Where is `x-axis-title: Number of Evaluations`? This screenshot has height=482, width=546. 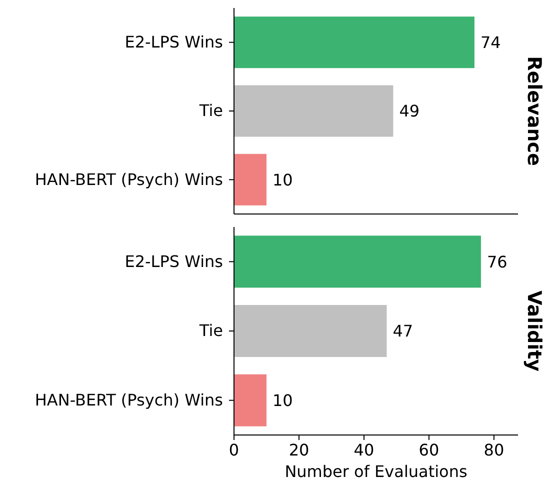
x-axis-title: Number of Evaluations is located at coordinates (376, 471).